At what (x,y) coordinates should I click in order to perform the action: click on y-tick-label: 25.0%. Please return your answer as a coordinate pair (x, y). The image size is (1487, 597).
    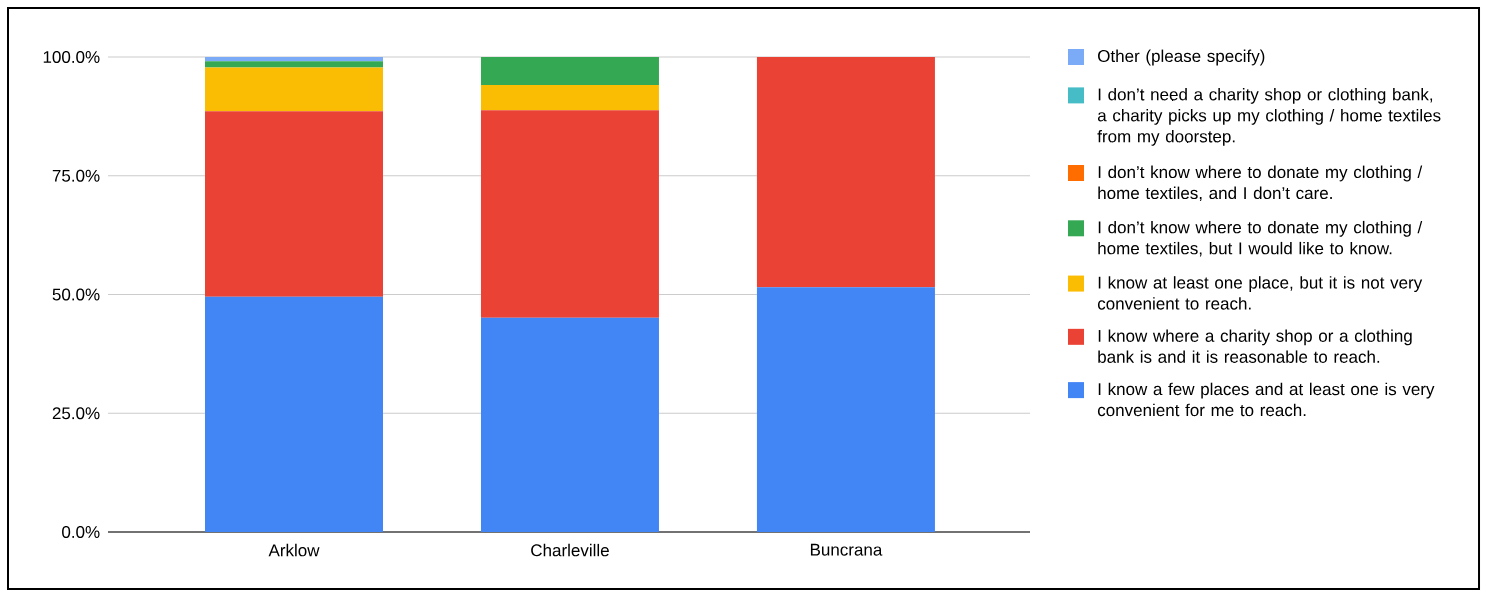
    Looking at the image, I should click on (76, 413).